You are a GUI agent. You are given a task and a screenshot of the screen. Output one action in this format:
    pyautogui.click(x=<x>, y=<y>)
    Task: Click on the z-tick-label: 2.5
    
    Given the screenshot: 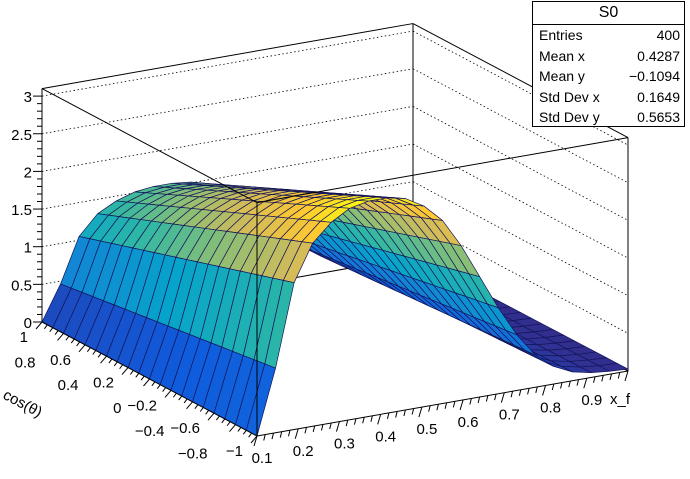 What is the action you would take?
    pyautogui.click(x=21, y=135)
    